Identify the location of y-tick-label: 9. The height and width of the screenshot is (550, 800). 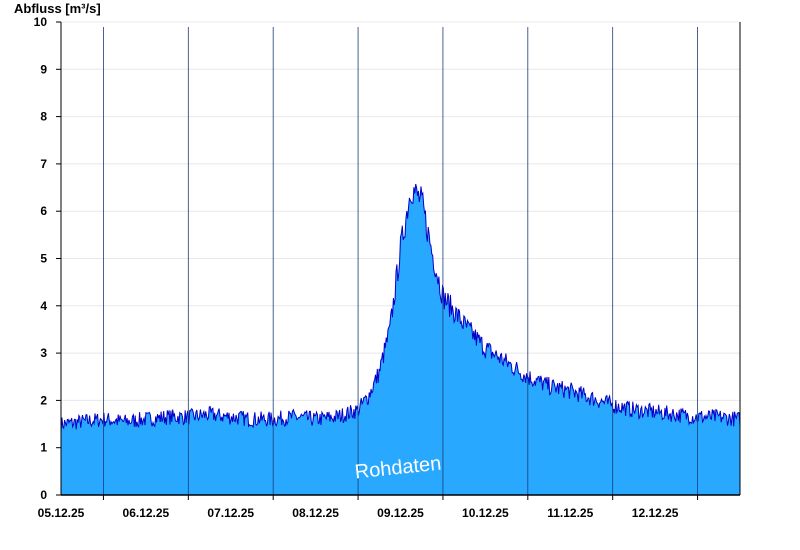
(43, 69).